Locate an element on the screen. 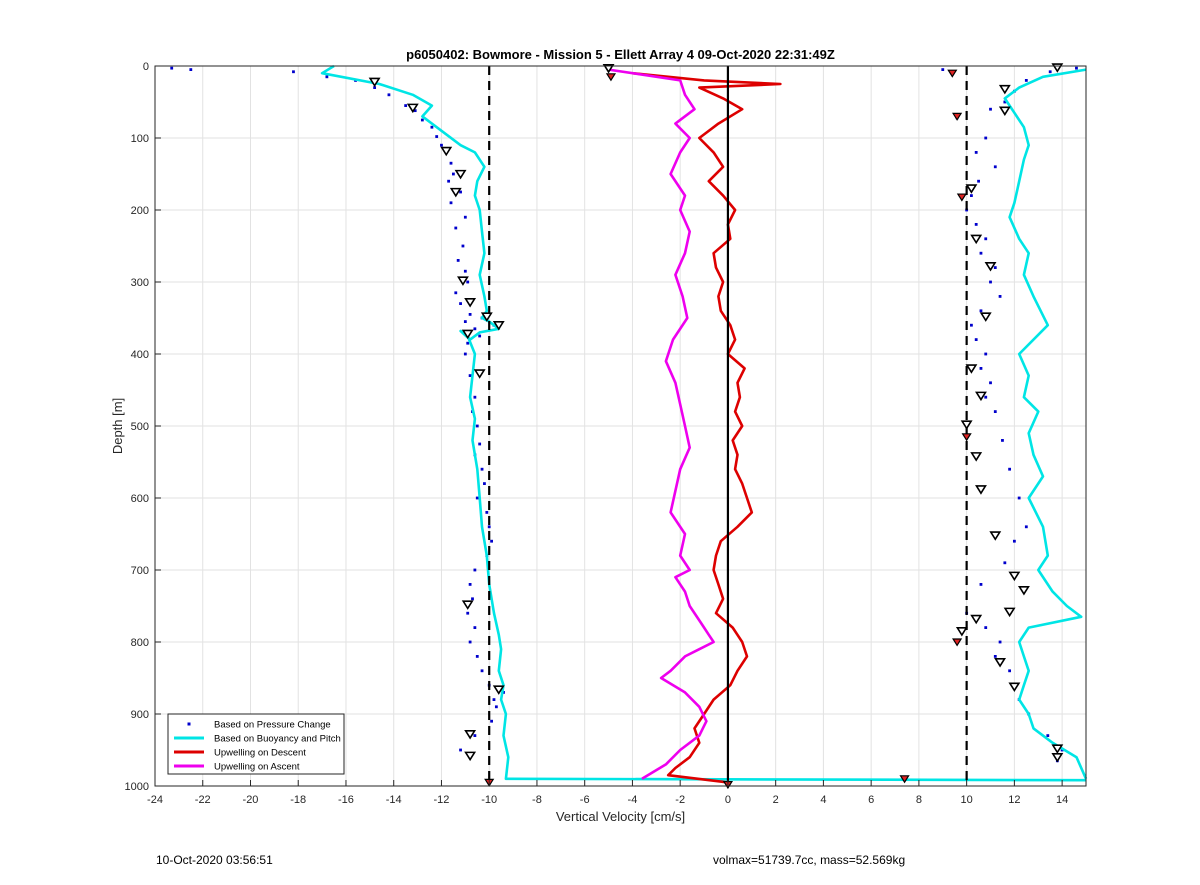  legend-swatch-based-on-pressure-change is located at coordinates (189, 724).